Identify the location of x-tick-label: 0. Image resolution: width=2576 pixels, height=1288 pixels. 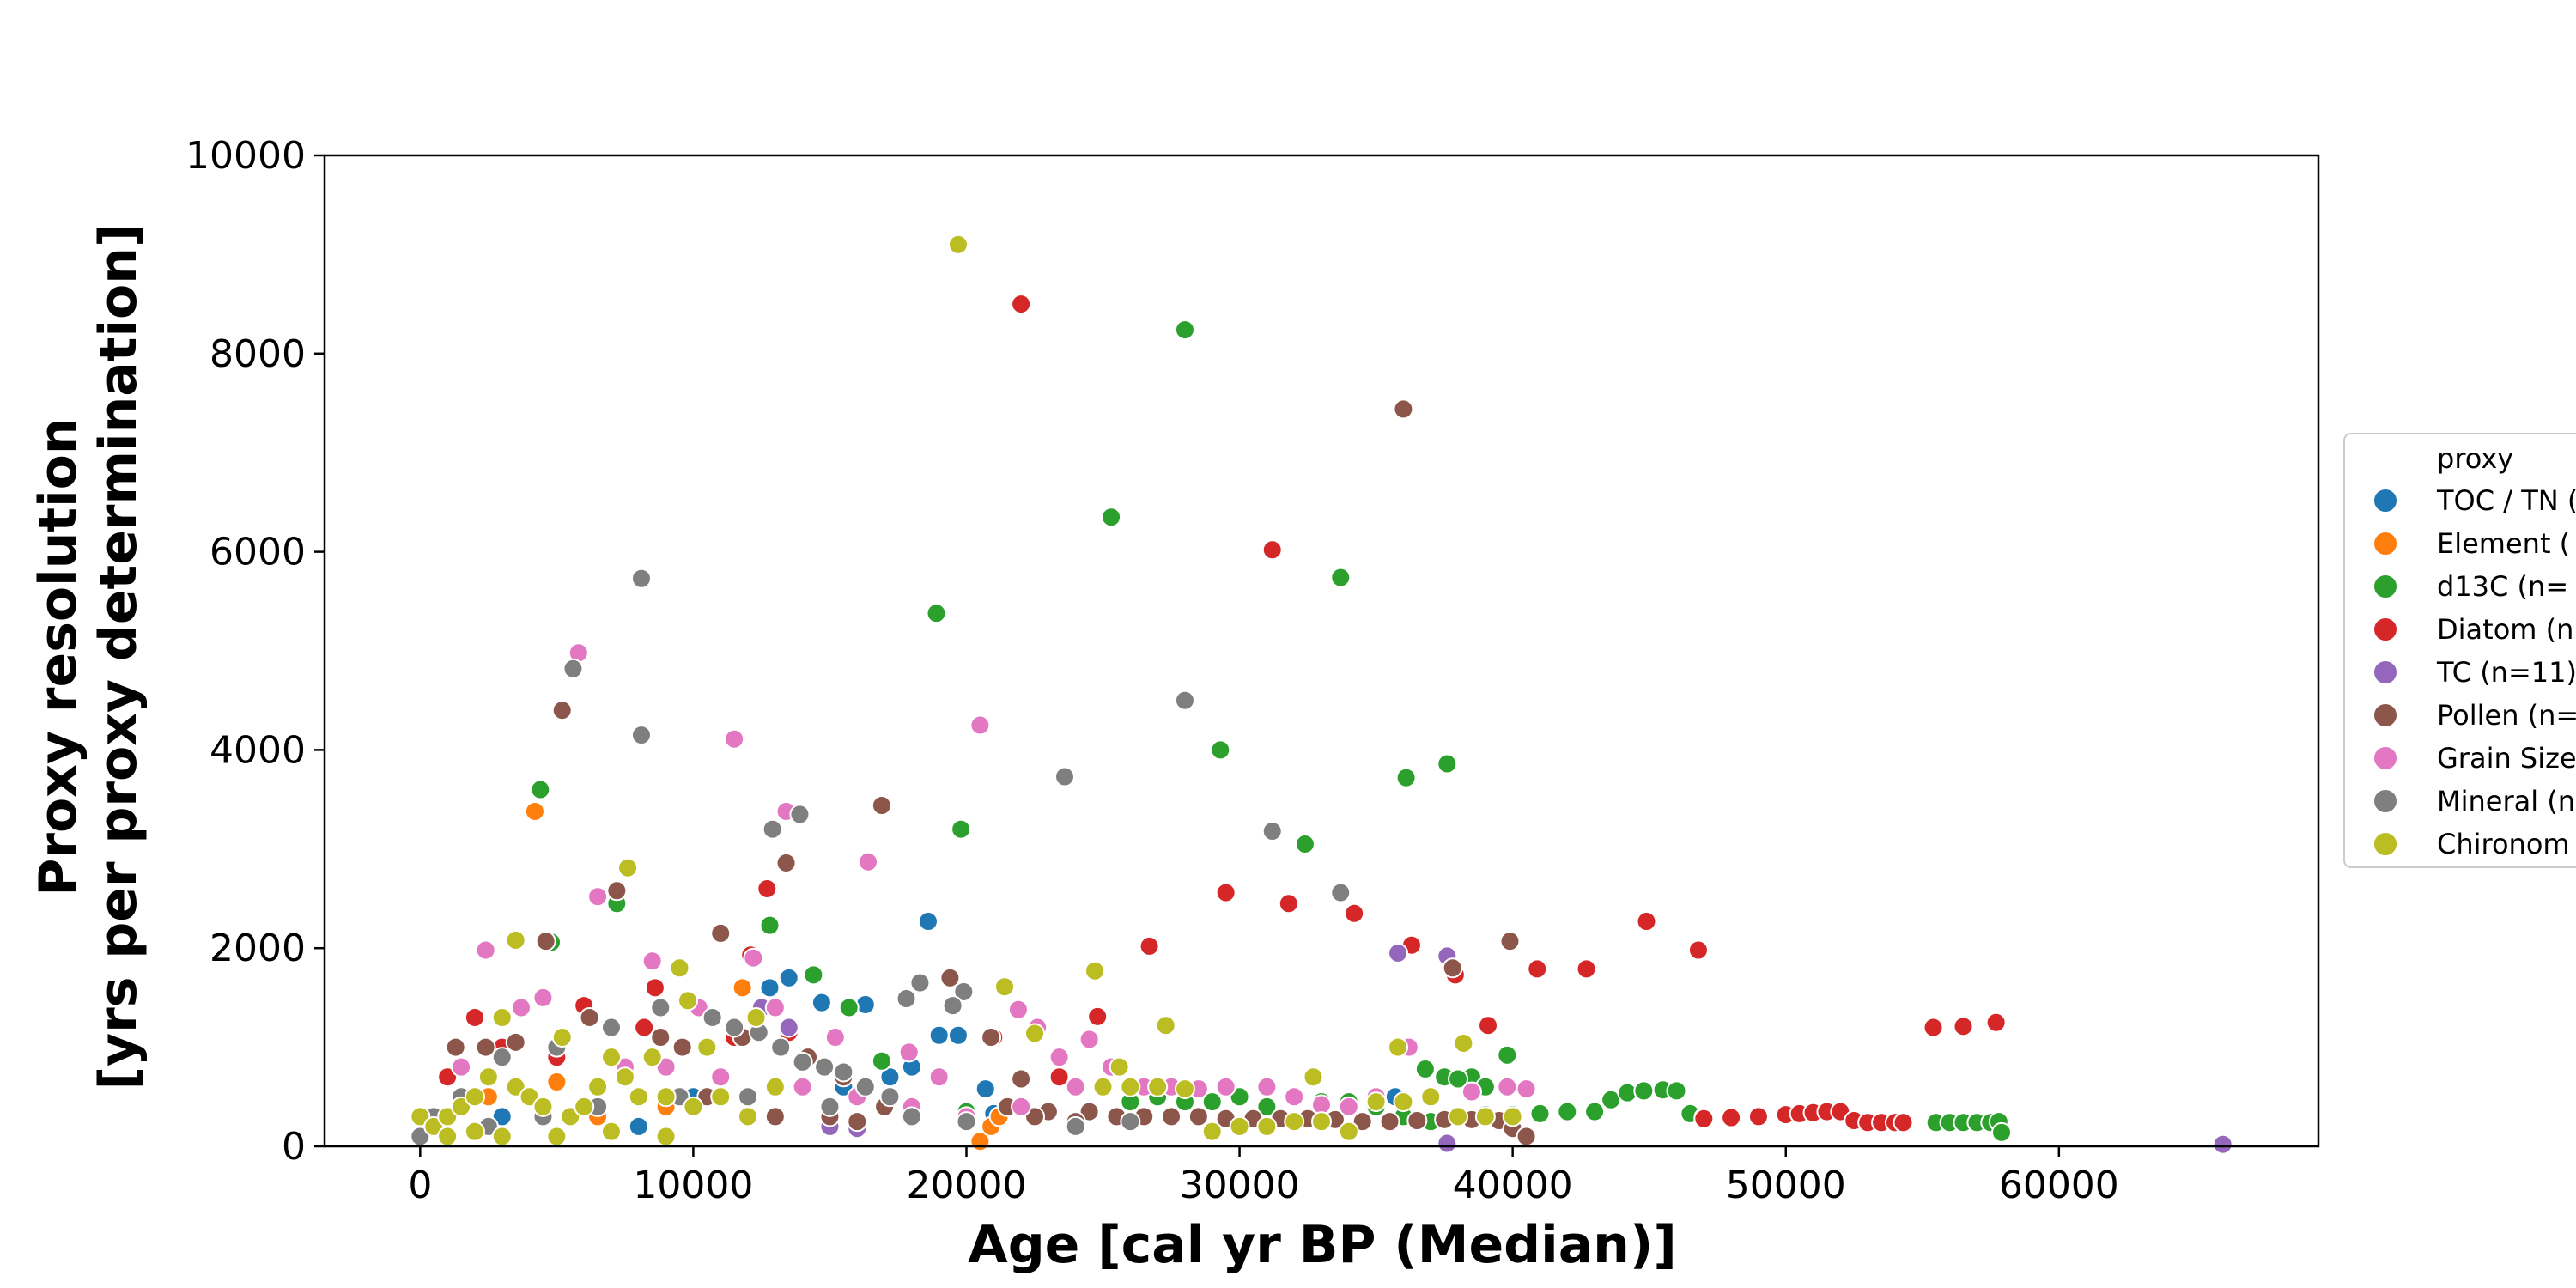
(420, 1185).